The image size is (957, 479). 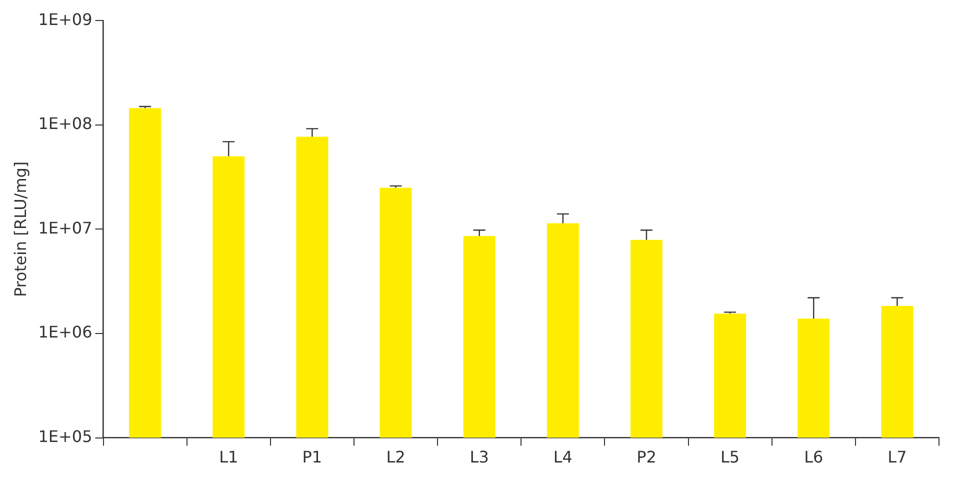 I want to click on y-tick-label: 1E+05, so click(x=65, y=436).